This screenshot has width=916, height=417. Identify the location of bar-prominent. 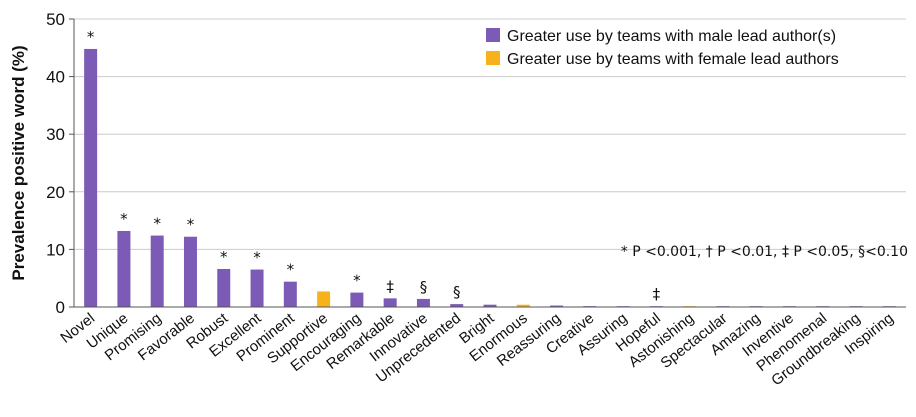
(290, 294).